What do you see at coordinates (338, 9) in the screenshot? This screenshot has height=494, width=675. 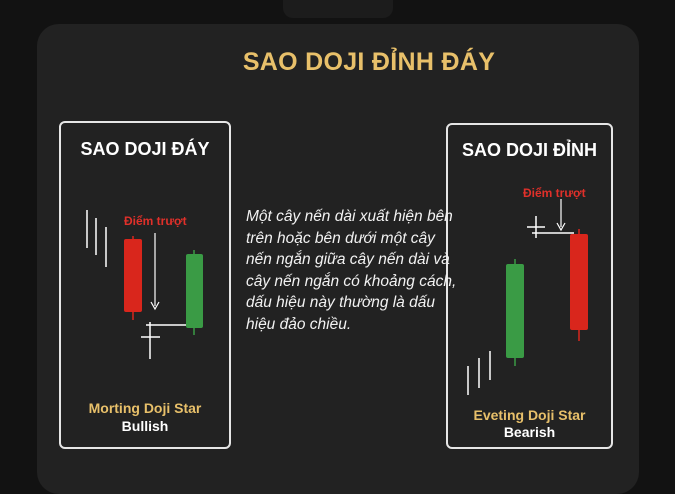 I see `top-decoration` at bounding box center [338, 9].